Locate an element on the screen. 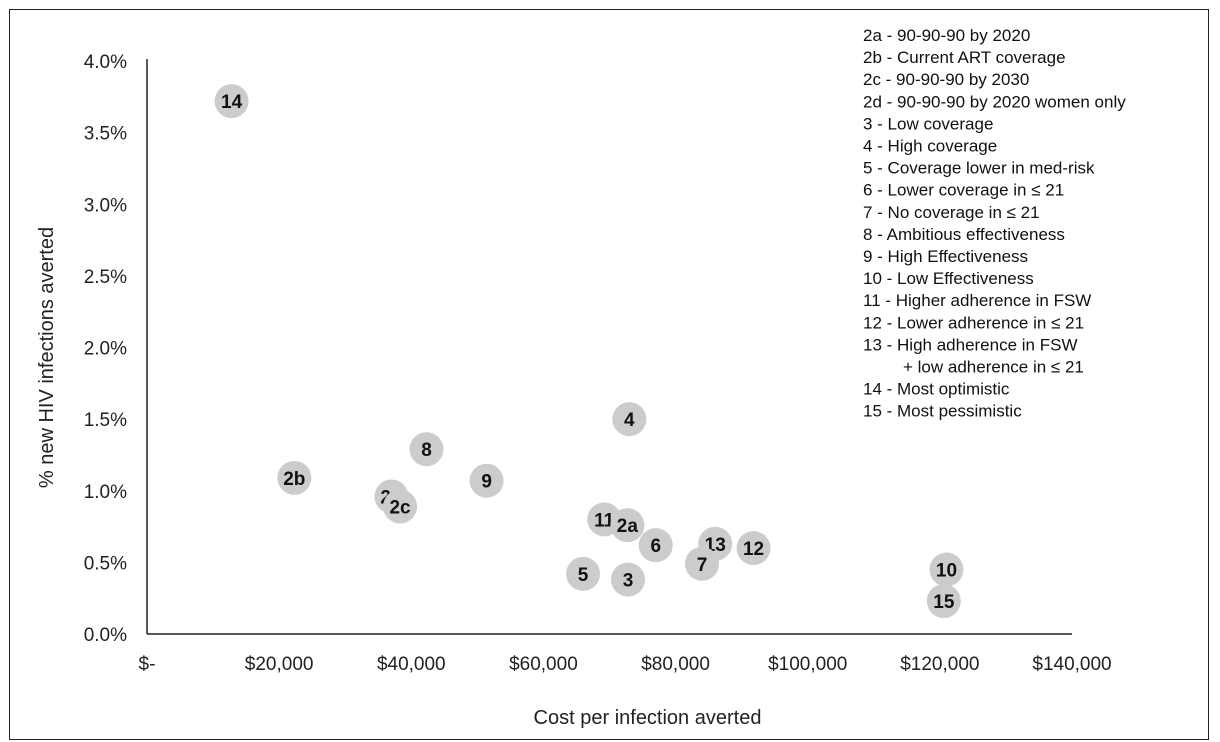 This screenshot has width=1220, height=742. point-label: 2b is located at coordinates (294, 479).